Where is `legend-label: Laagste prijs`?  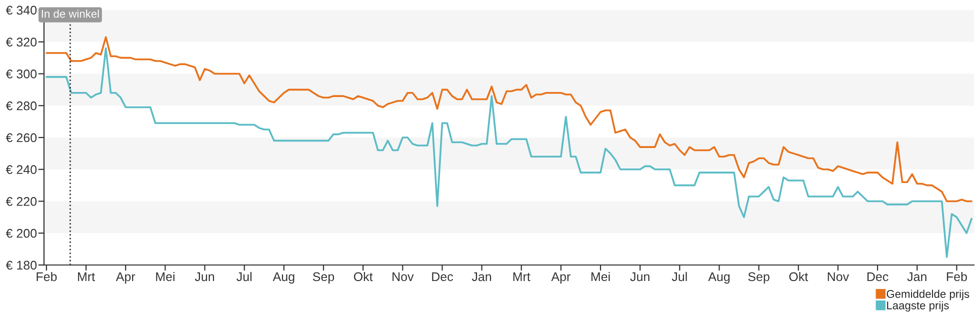 legend-label: Laagste prijs is located at coordinates (918, 306).